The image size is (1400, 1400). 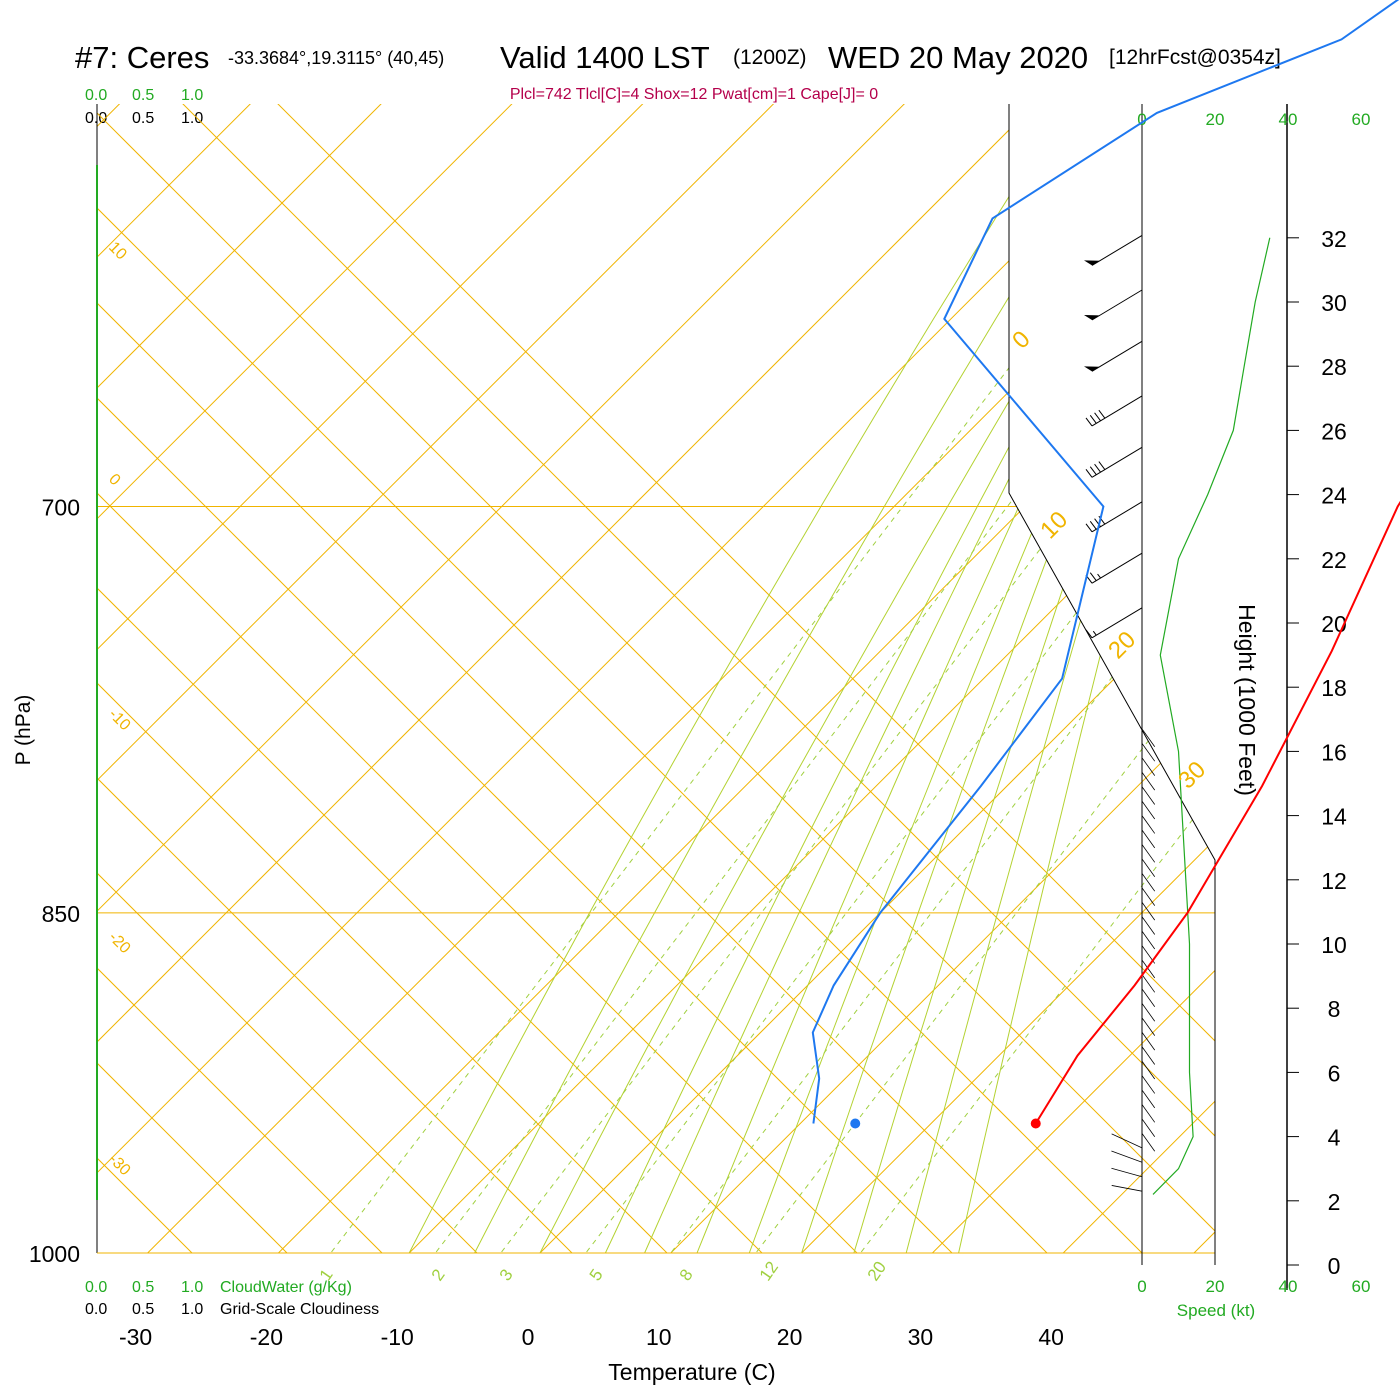 I want to click on cloud-bottom-black-2: 1.0, so click(x=192, y=1309).